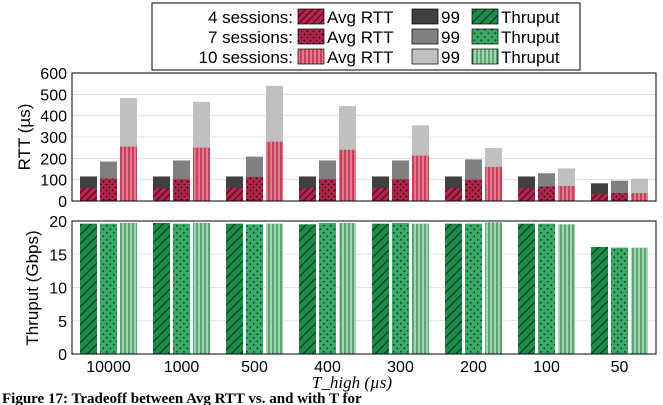 The image size is (663, 405). What do you see at coordinates (246, 57) in the screenshot?
I see `legend-row-label: 10 sessions:` at bounding box center [246, 57].